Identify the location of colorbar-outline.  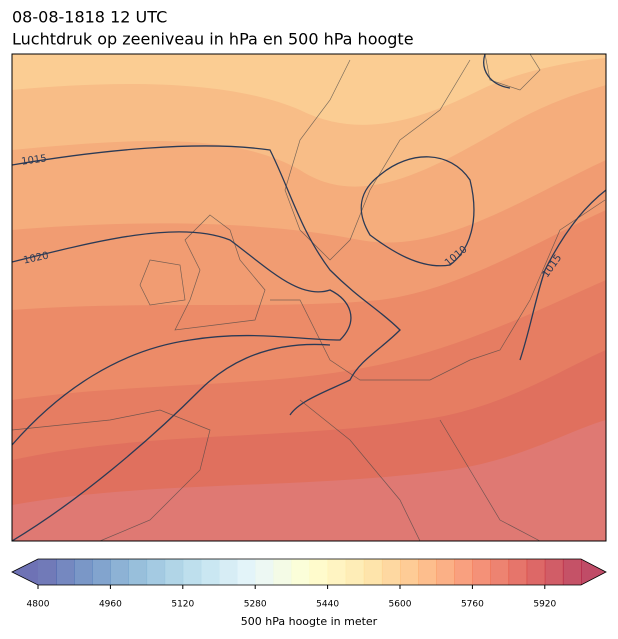
(309, 572).